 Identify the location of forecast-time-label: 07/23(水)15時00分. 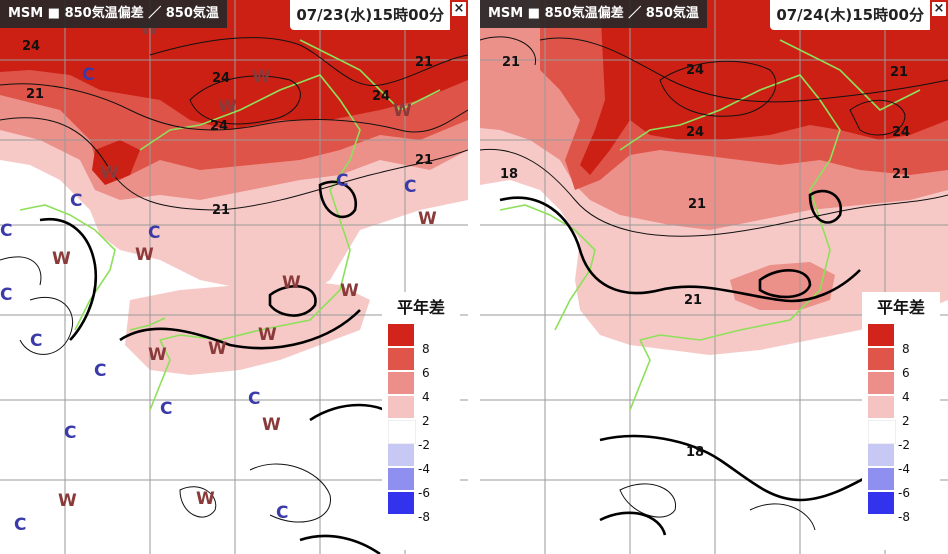
(370, 15).